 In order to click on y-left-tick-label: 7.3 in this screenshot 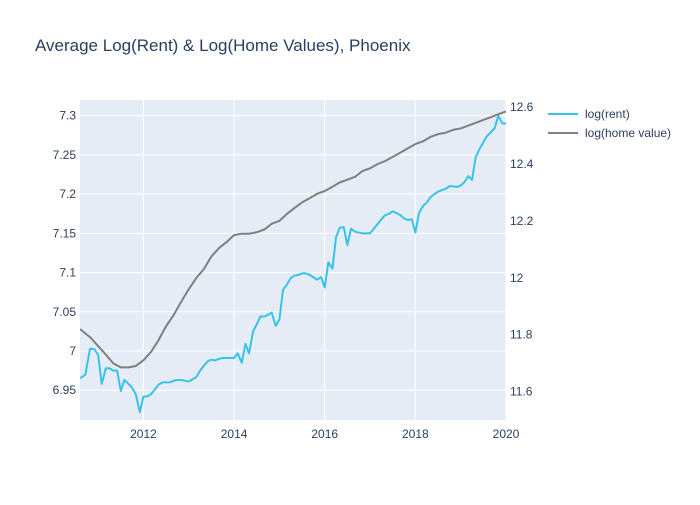, I will do `click(67, 116)`.